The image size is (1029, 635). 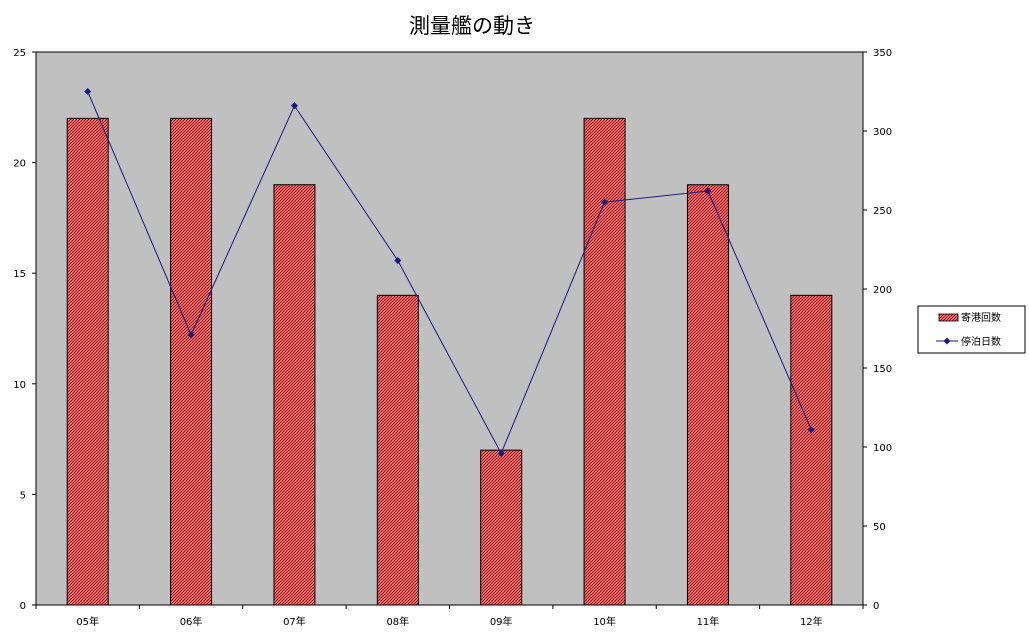 I want to click on legend: 寄港回数 停泊日数, so click(x=971, y=329).